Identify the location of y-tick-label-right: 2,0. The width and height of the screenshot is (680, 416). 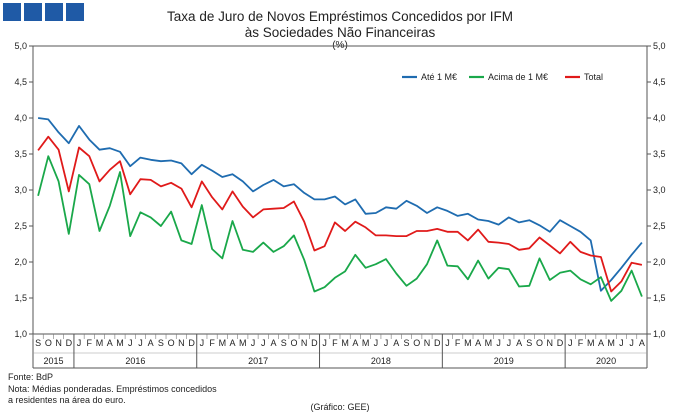
(659, 262).